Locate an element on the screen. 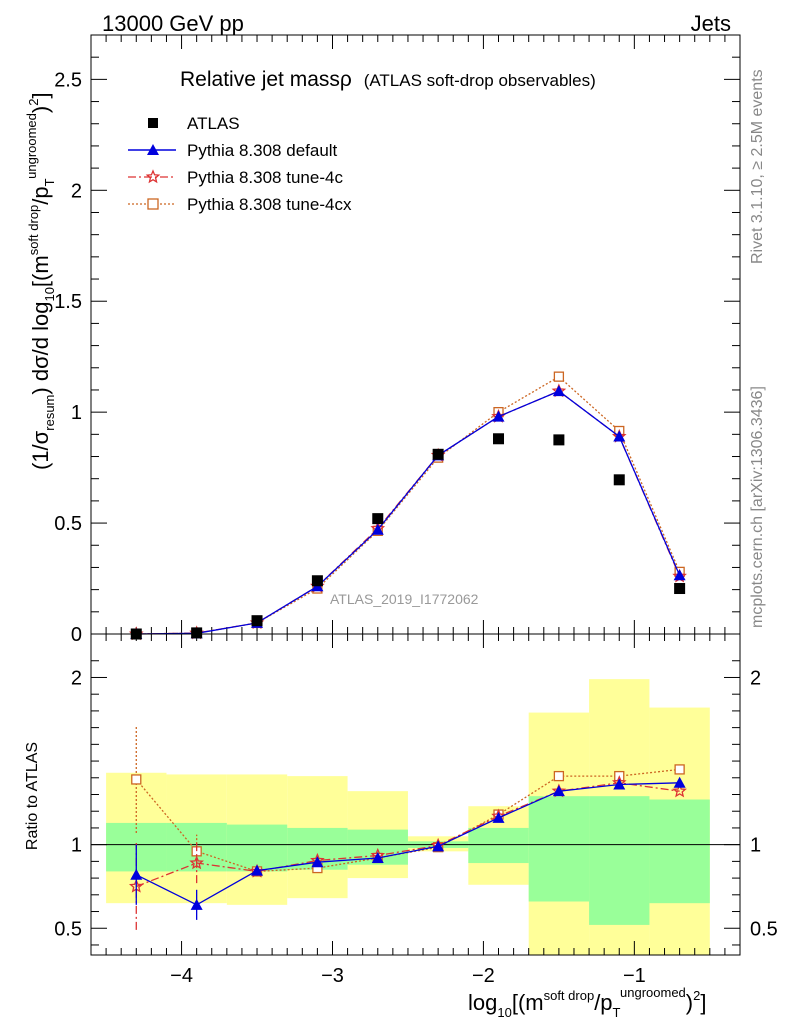 Image resolution: width=786 pixels, height=1024 pixels. chart-title-main: Relative jet massρ is located at coordinates (266, 79).